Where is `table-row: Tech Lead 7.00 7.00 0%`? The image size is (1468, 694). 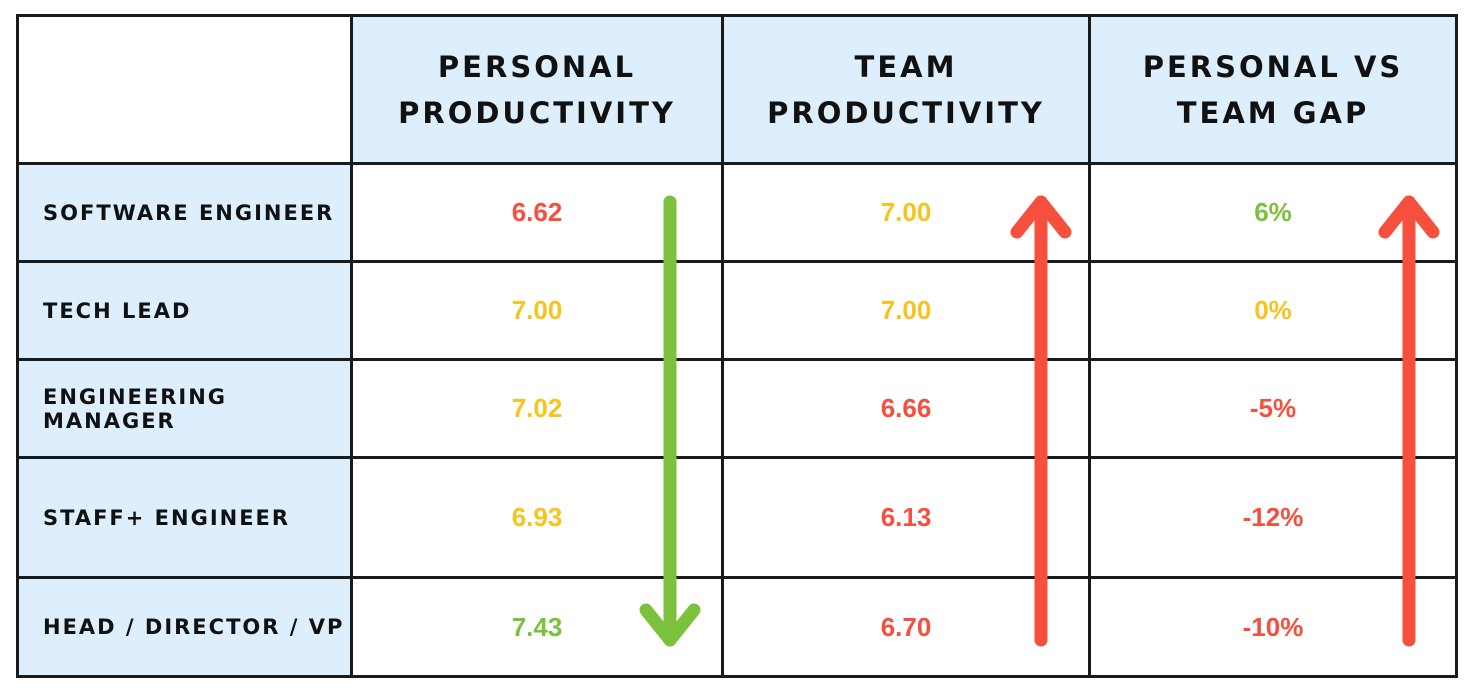 table-row: Tech Lead 7.00 7.00 0% is located at coordinates (737, 310).